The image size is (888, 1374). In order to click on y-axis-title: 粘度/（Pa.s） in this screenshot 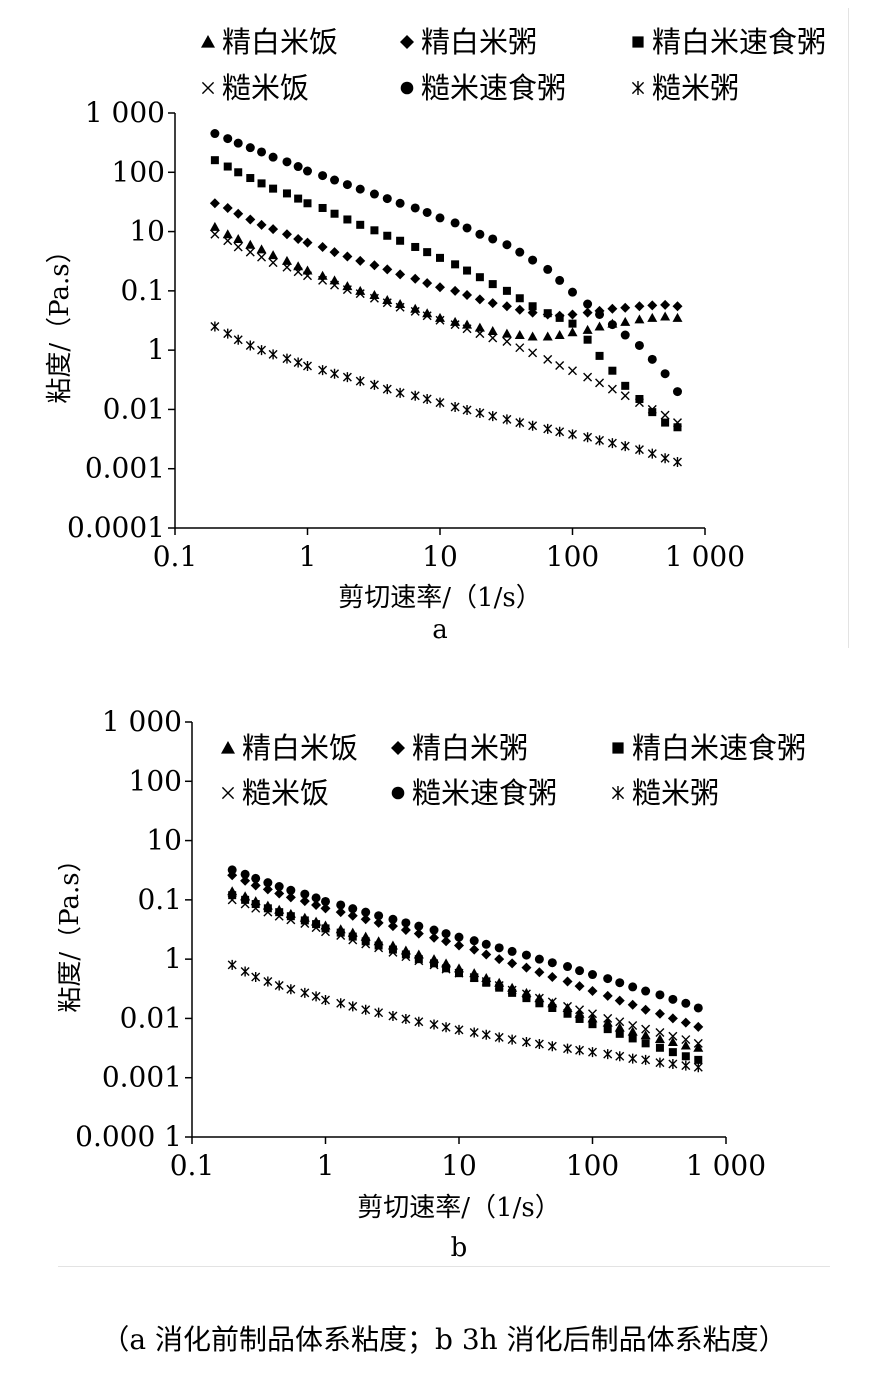, I will do `click(60, 320)`.